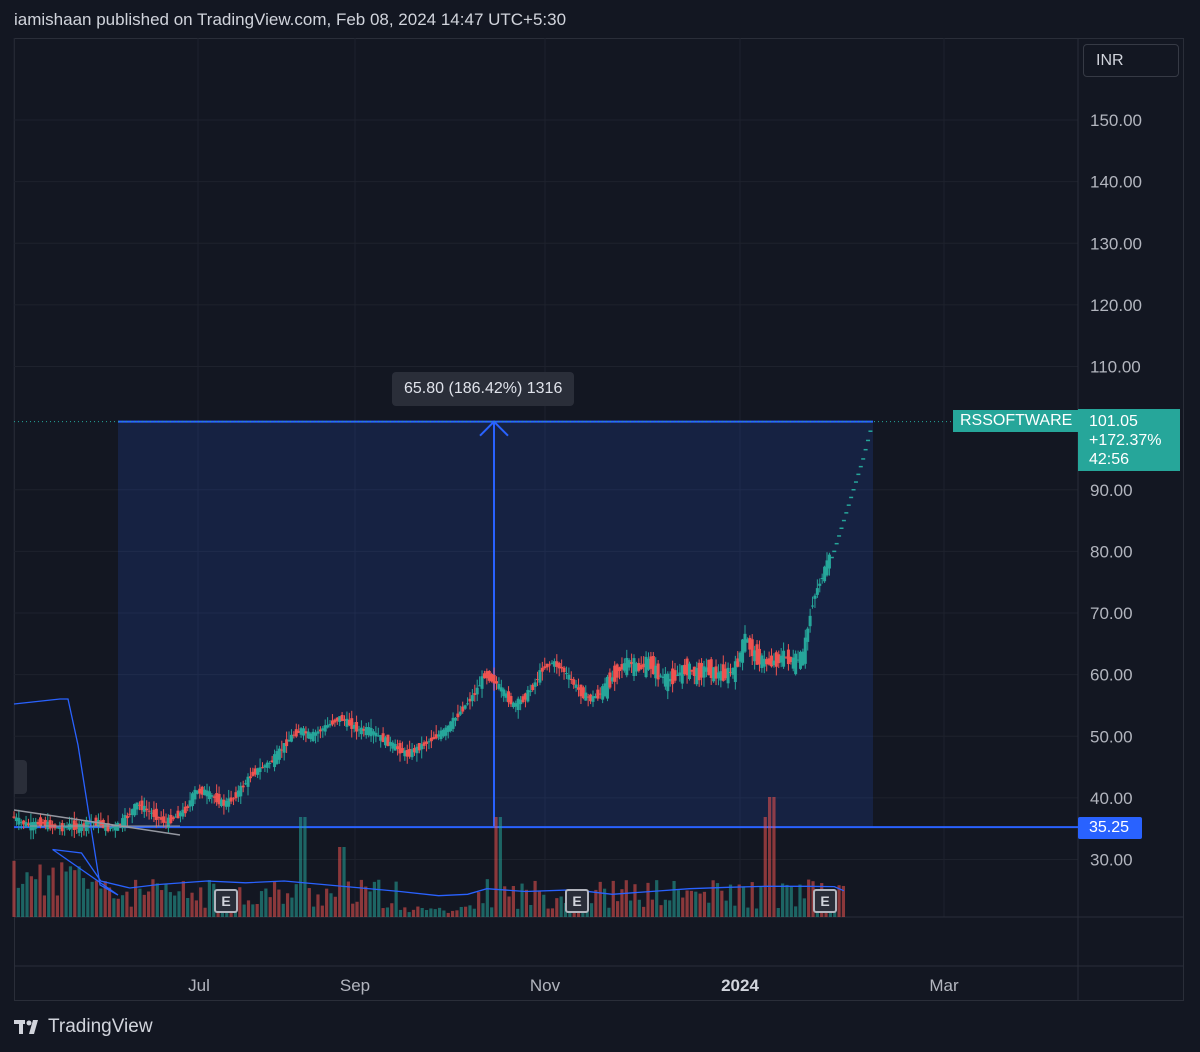 The width and height of the screenshot is (1200, 1052). I want to click on time-axis-label: Mar, so click(944, 985).